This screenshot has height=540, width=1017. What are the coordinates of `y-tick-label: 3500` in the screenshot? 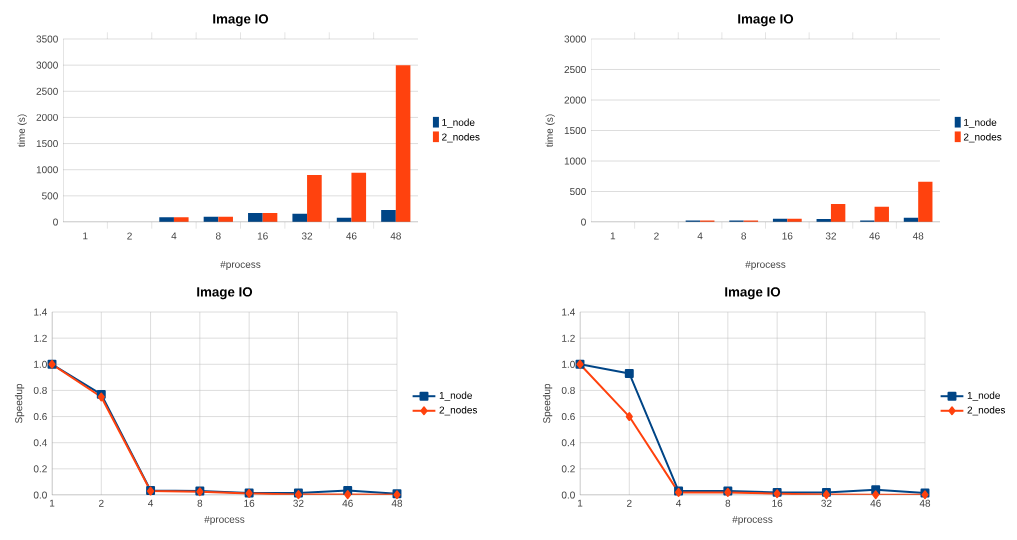 It's located at (47, 39).